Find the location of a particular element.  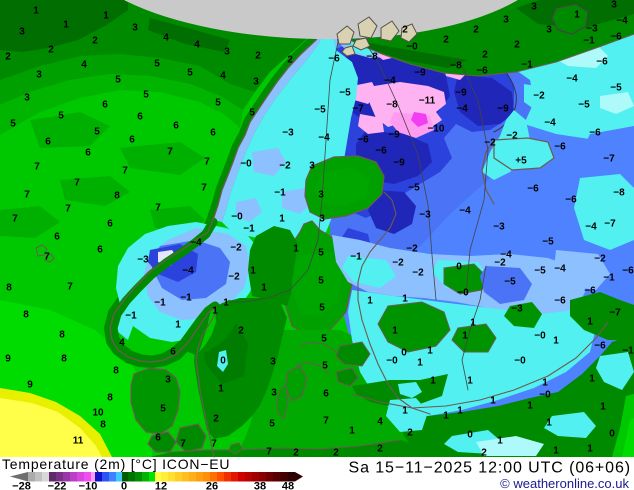

svg-text: 9 is located at coordinates (30, 385).